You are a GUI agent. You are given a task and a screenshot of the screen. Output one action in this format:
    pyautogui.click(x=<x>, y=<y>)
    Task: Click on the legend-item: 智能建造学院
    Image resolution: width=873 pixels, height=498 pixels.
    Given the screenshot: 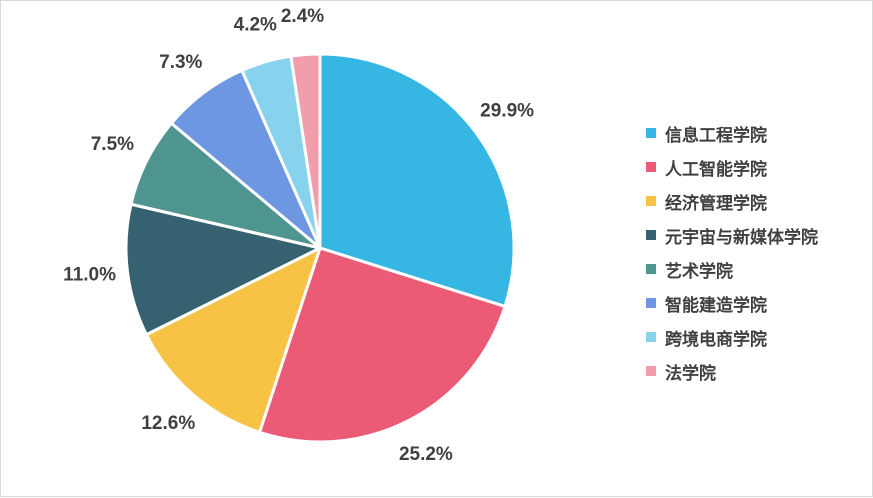 What is the action you would take?
    pyautogui.click(x=732, y=303)
    